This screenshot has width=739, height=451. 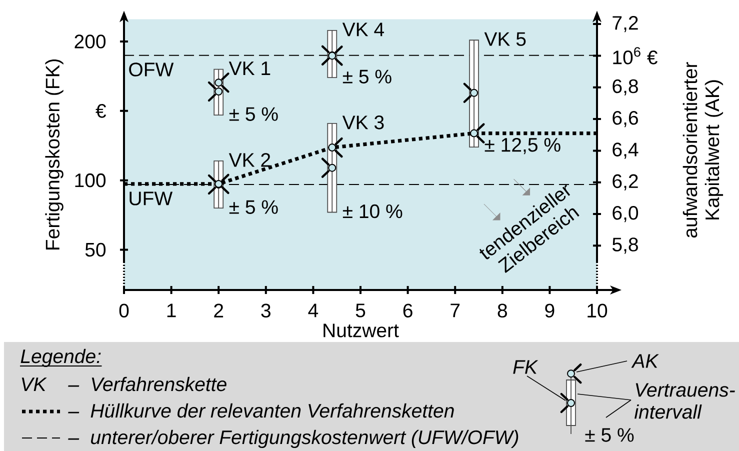 What do you see at coordinates (505, 39) in the screenshot?
I see `annotation: VK 5` at bounding box center [505, 39].